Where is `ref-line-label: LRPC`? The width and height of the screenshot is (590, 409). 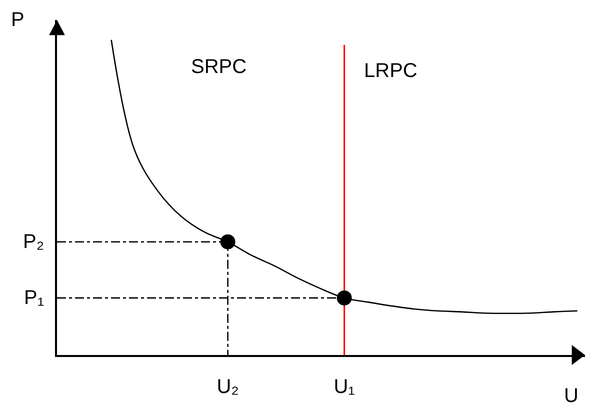 ref-line-label: LRPC is located at coordinates (391, 71).